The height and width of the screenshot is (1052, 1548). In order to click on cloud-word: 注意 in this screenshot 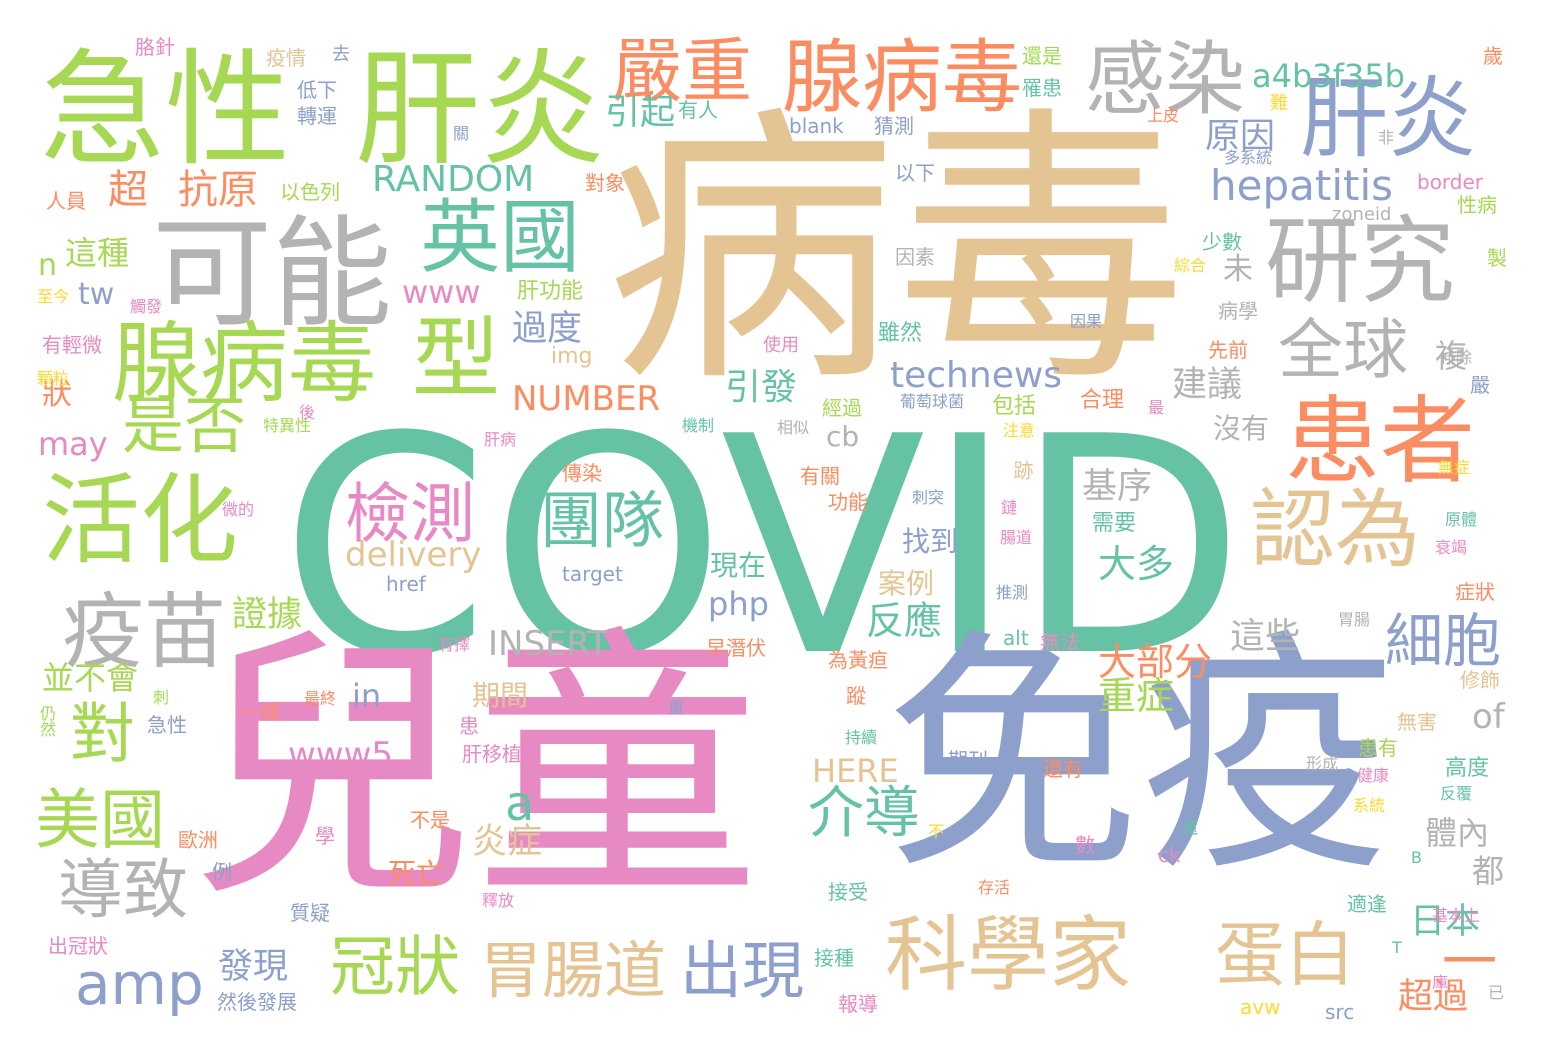, I will do `click(1019, 430)`.